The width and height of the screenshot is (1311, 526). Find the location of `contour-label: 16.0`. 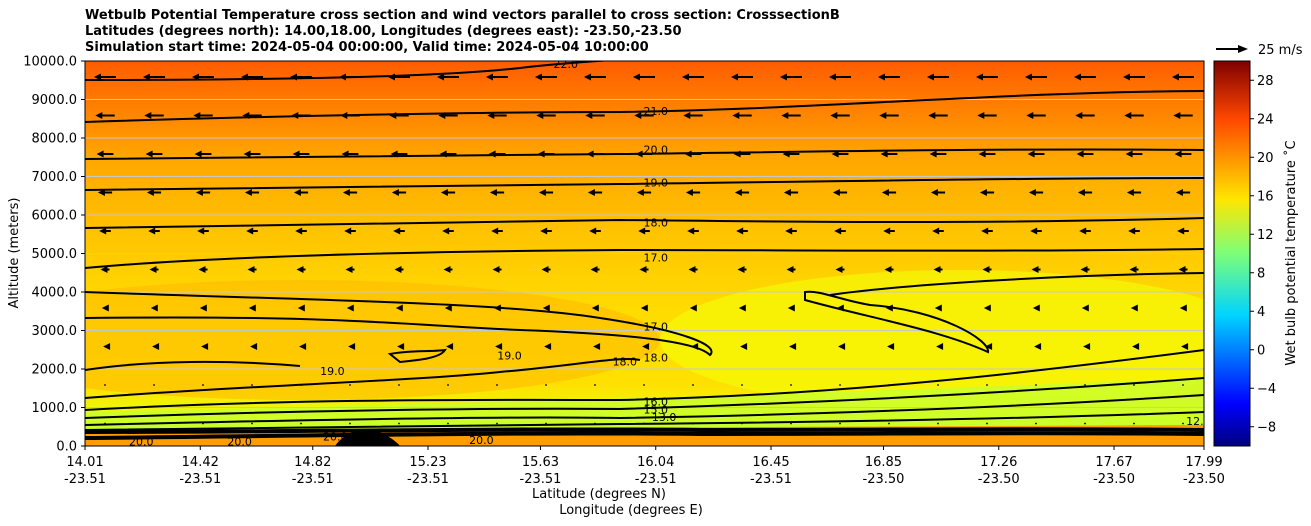

contour-label: 16.0 is located at coordinates (655, 402).